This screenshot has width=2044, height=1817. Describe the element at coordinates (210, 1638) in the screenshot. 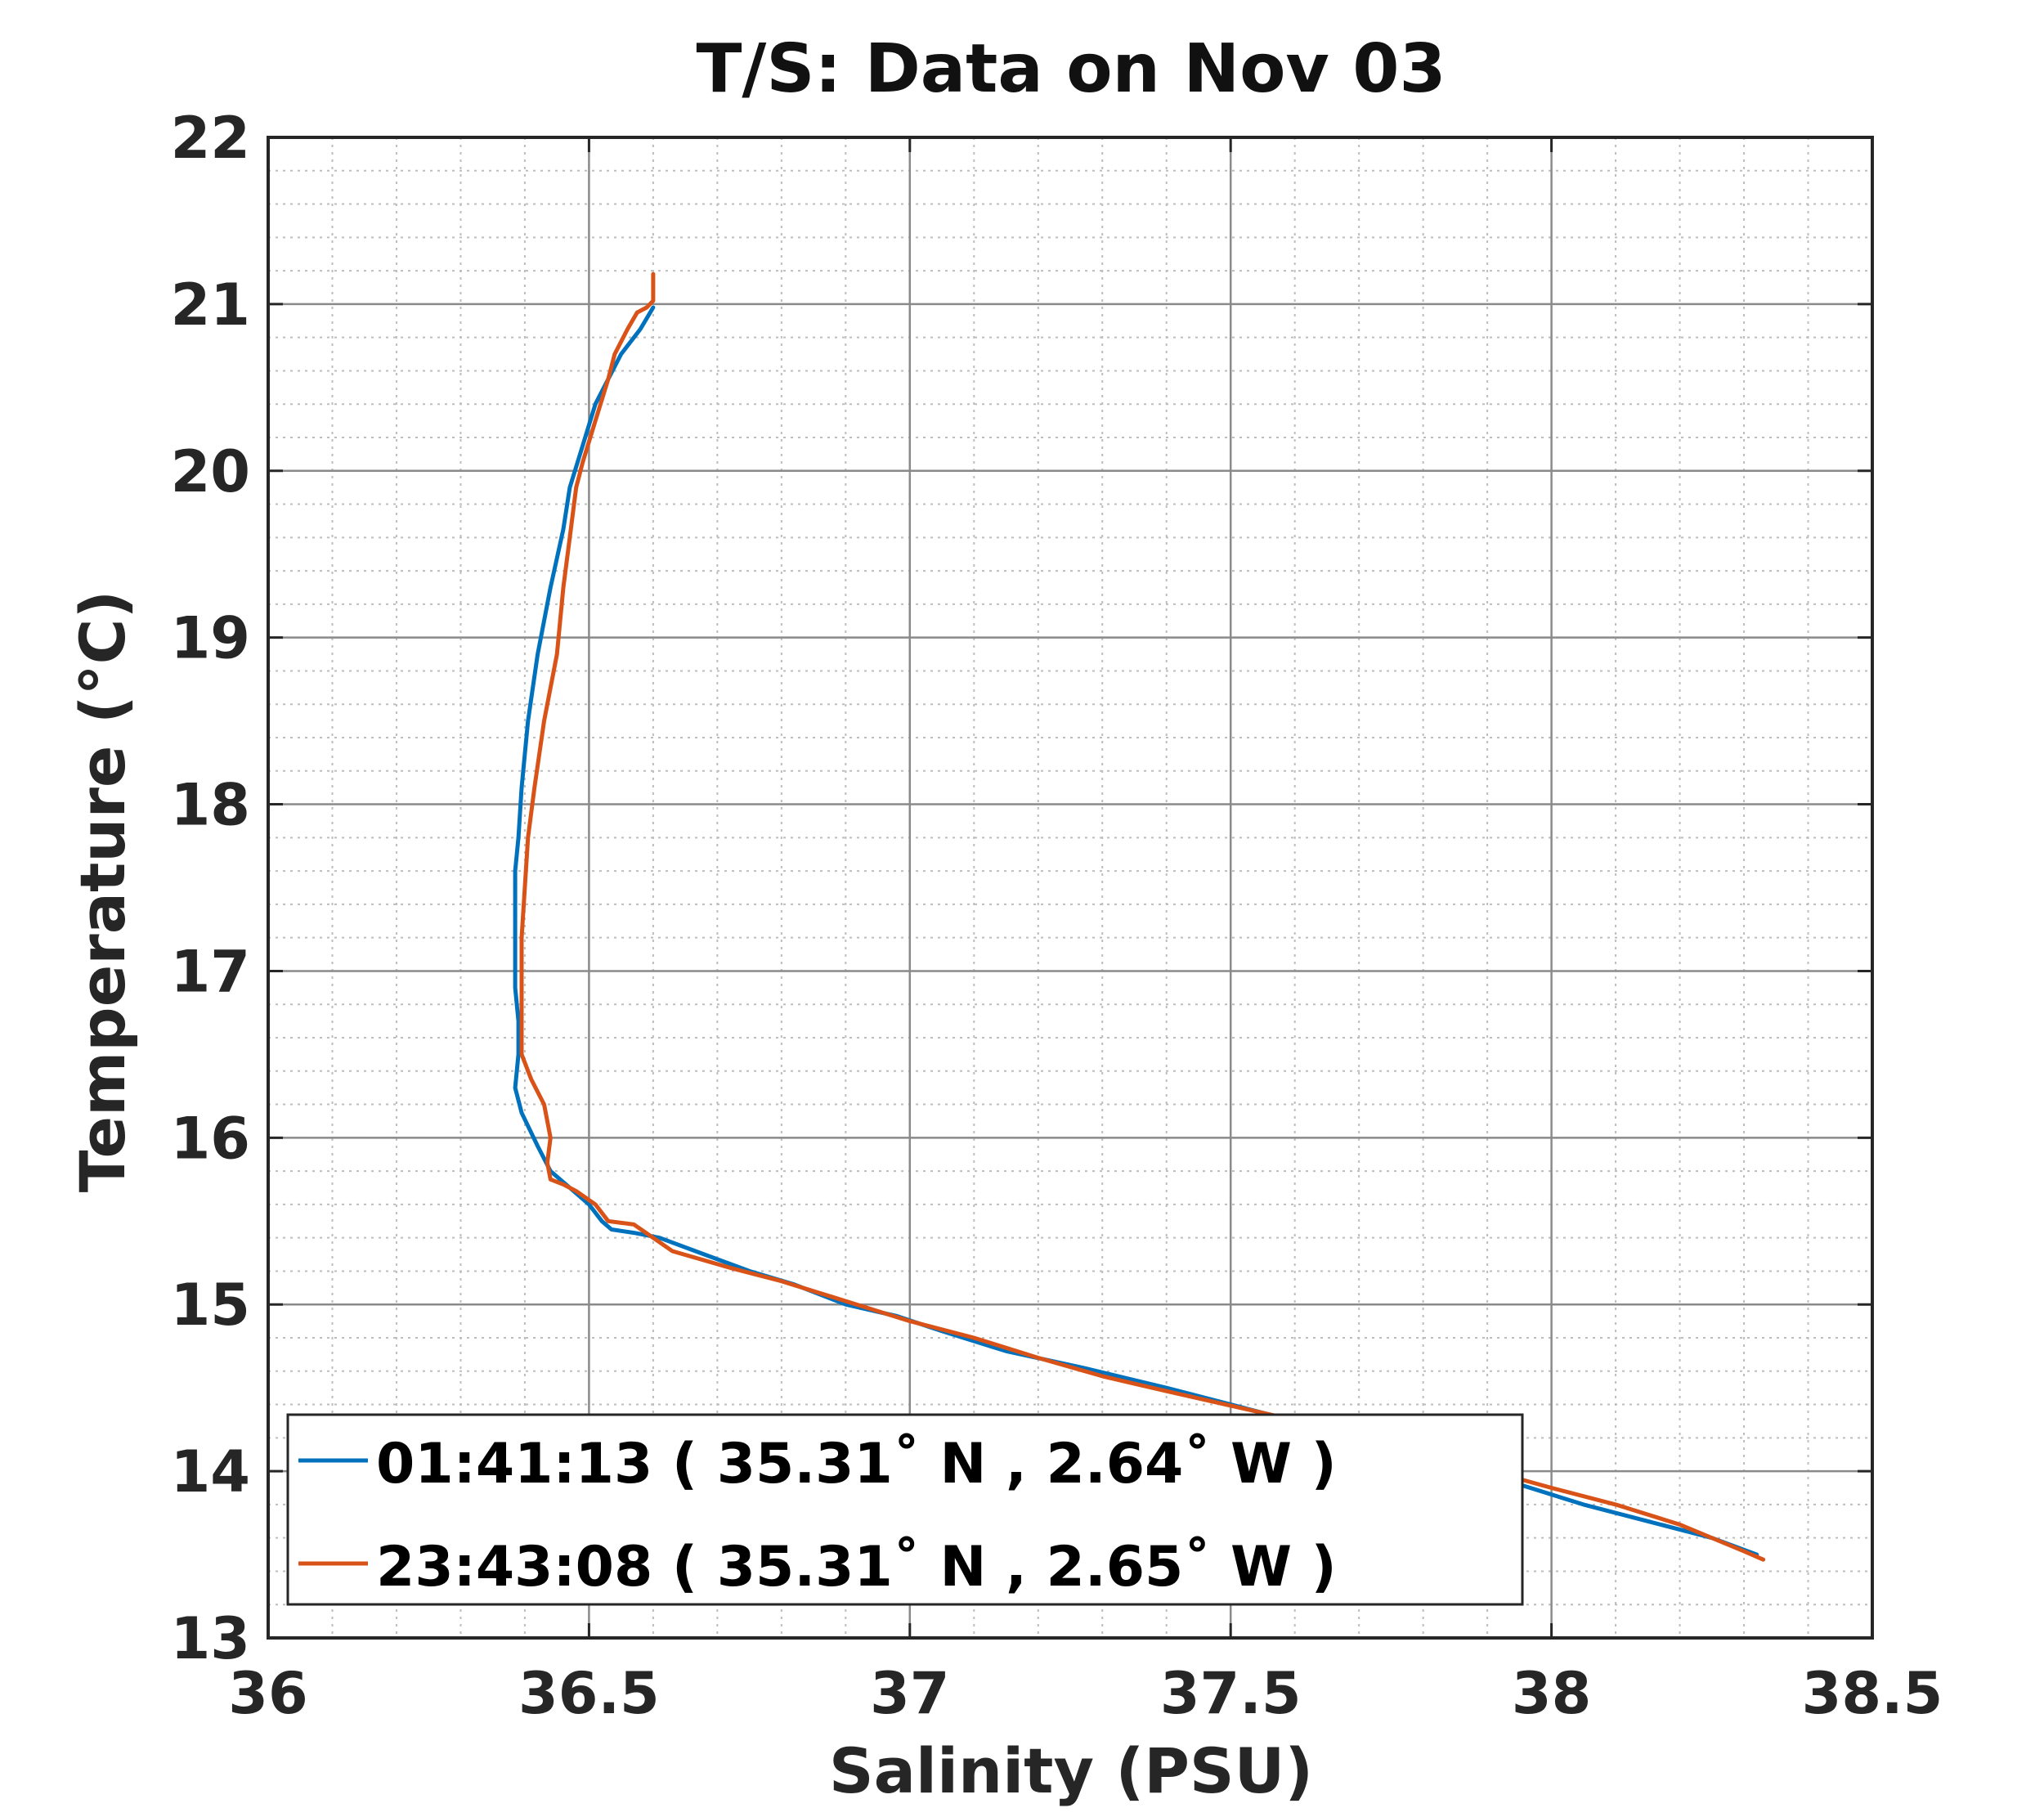

I see `y-tick-label: 13` at that location.